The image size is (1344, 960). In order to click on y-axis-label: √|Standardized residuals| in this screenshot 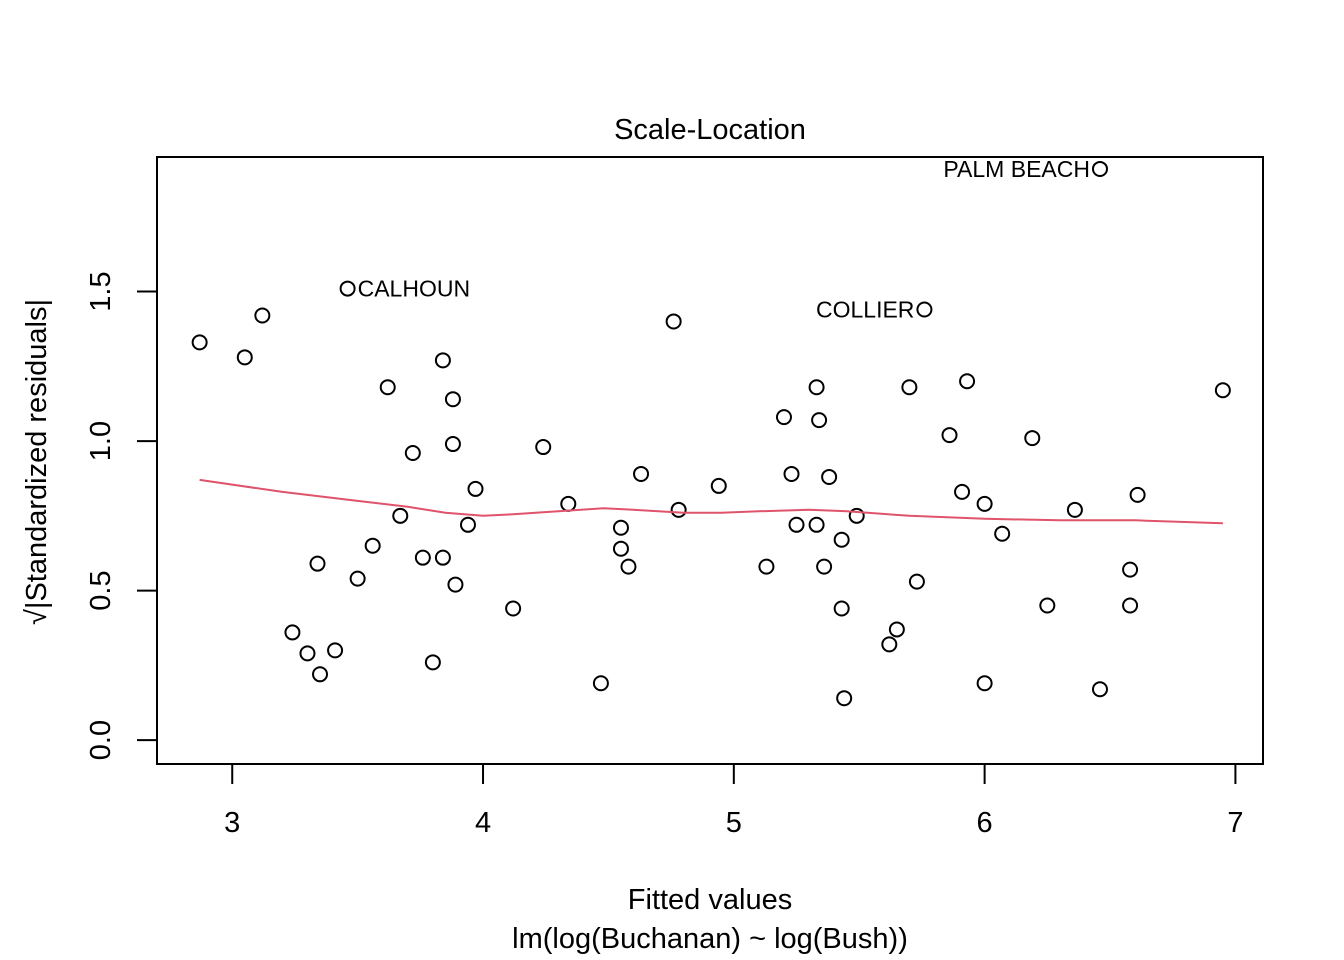, I will do `click(37, 462)`.